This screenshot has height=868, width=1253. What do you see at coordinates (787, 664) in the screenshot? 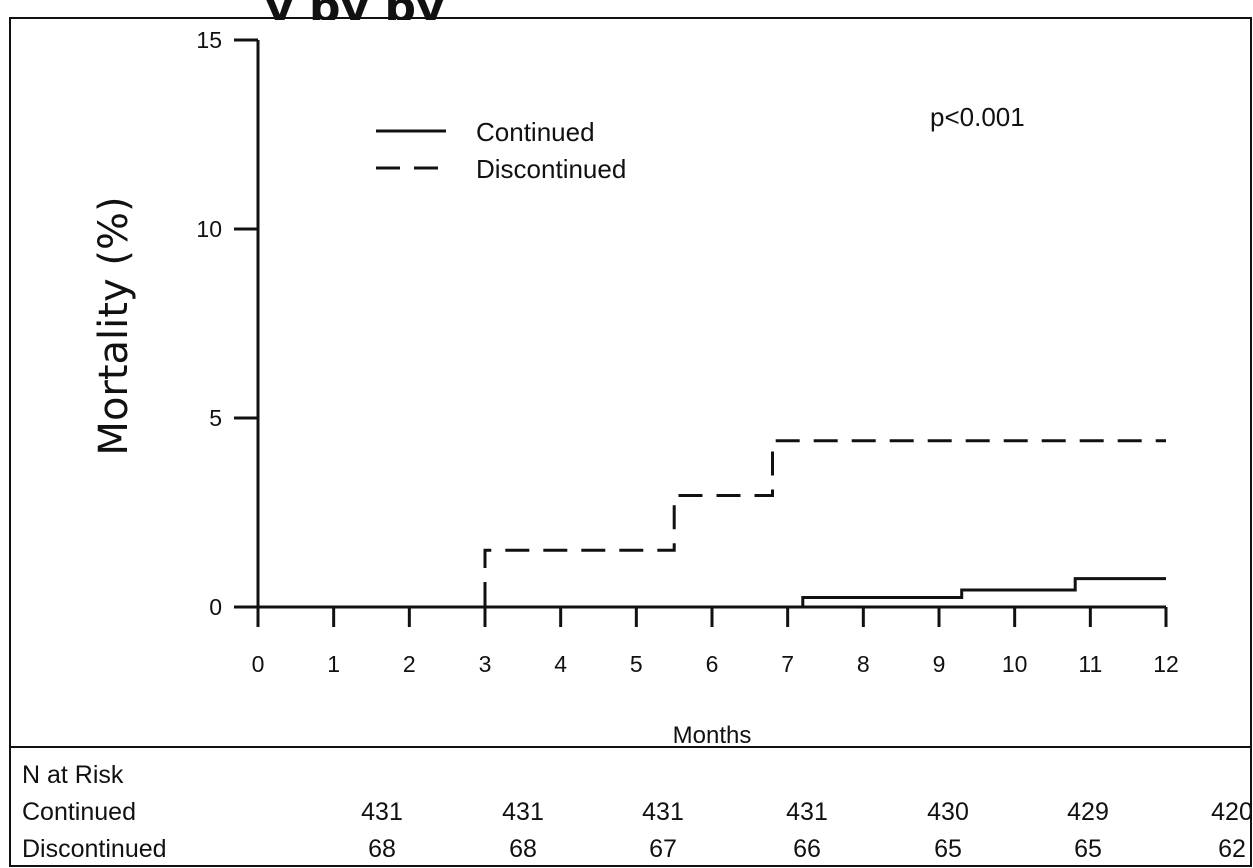
I see `x-tick-label-7: 7` at bounding box center [787, 664].